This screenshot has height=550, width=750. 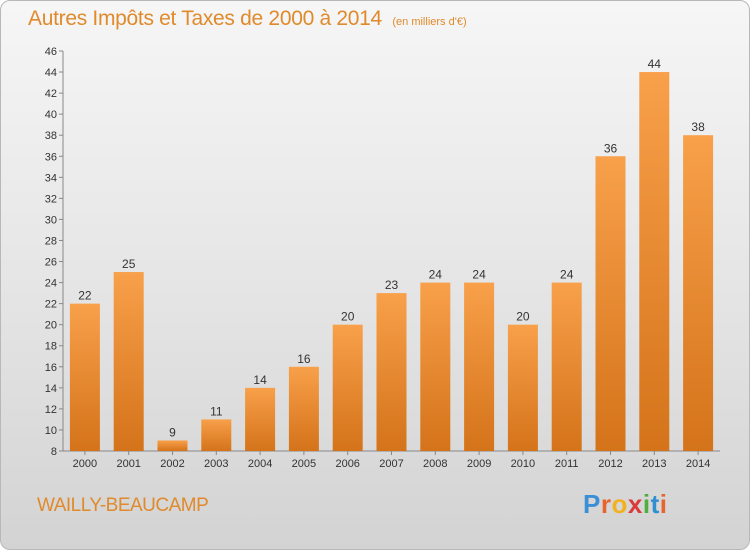 What do you see at coordinates (54, 452) in the screenshot?
I see `y-tick-label: 8` at bounding box center [54, 452].